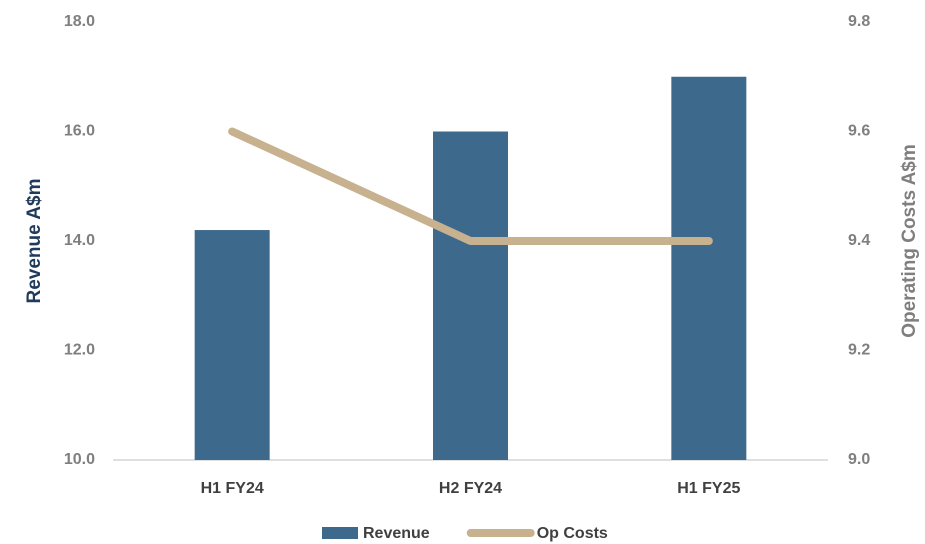 This screenshot has height=544, width=925. Describe the element at coordinates (232, 488) in the screenshot. I see `x-tick-label: H1 FY24` at that location.